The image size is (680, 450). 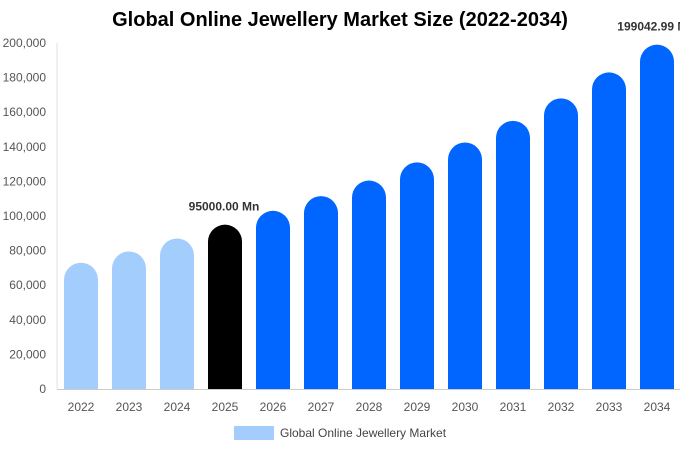 What do you see at coordinates (561, 407) in the screenshot?
I see `x-tick-label: 2032` at bounding box center [561, 407].